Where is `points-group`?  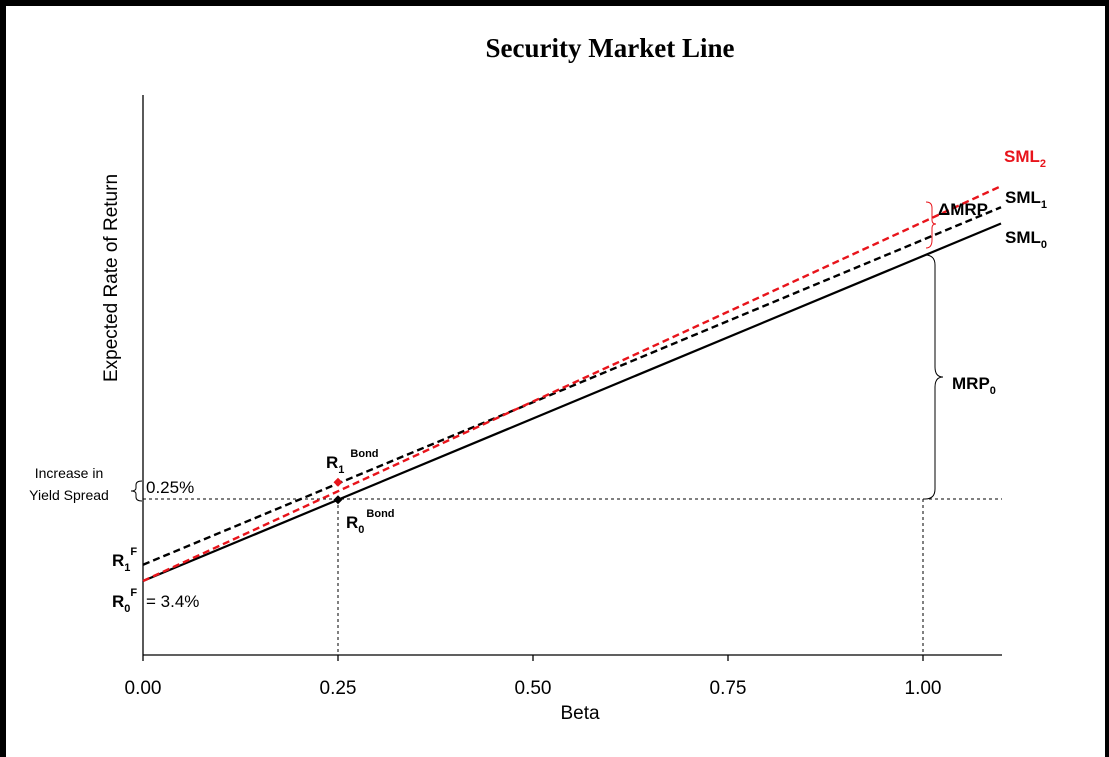 points-group is located at coordinates (338, 491).